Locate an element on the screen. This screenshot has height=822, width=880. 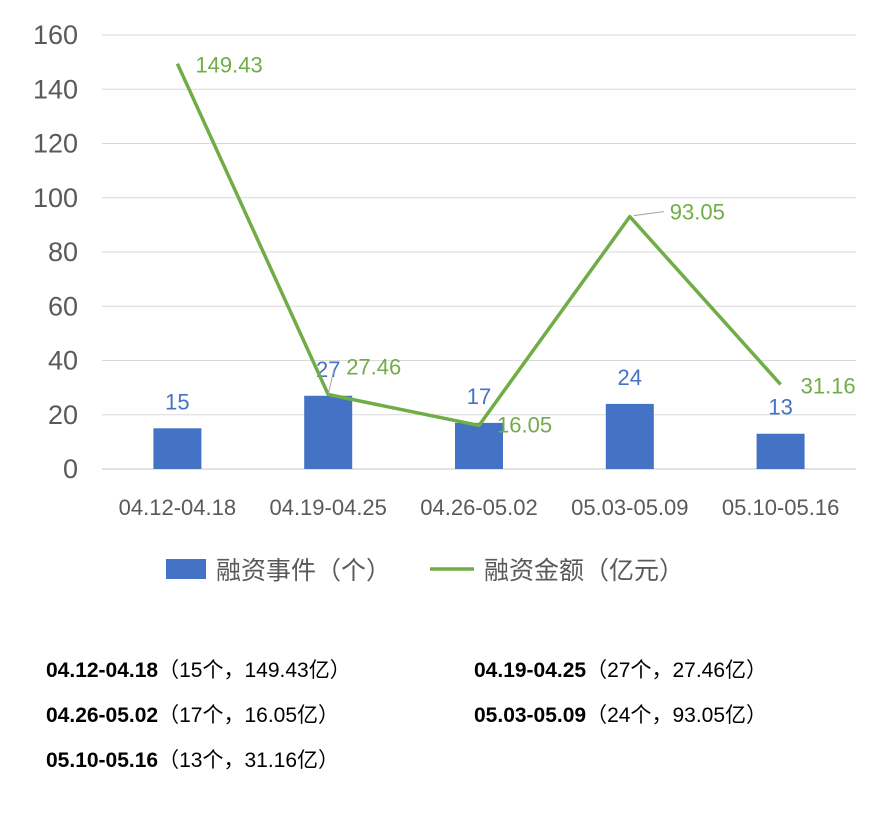
legend-swatch-bar is located at coordinates (186, 569).